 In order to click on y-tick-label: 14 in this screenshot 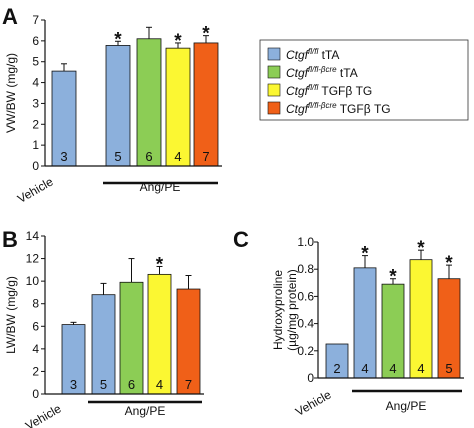, I will do `click(33, 236)`.